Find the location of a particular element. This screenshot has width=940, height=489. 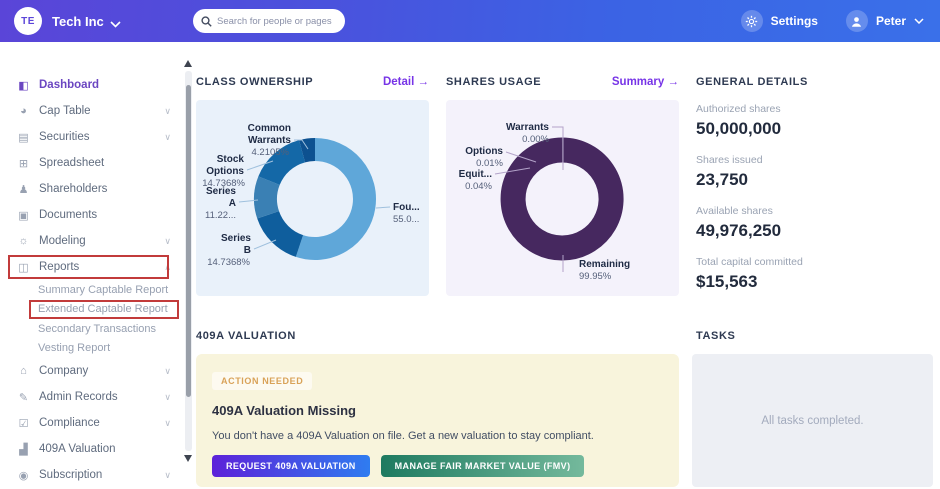

donut-slice-remaining is located at coordinates (562, 199).